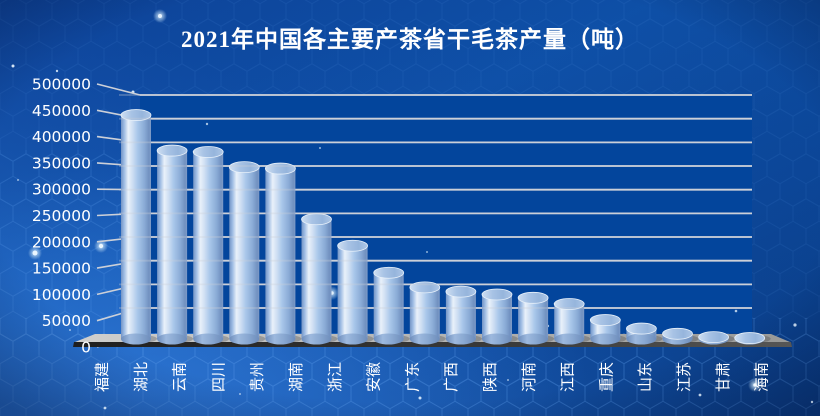 The height and width of the screenshot is (416, 820). I want to click on chart-title: 2021年中国各主要产茶省干毛茶产量（吨）, so click(410, 39).